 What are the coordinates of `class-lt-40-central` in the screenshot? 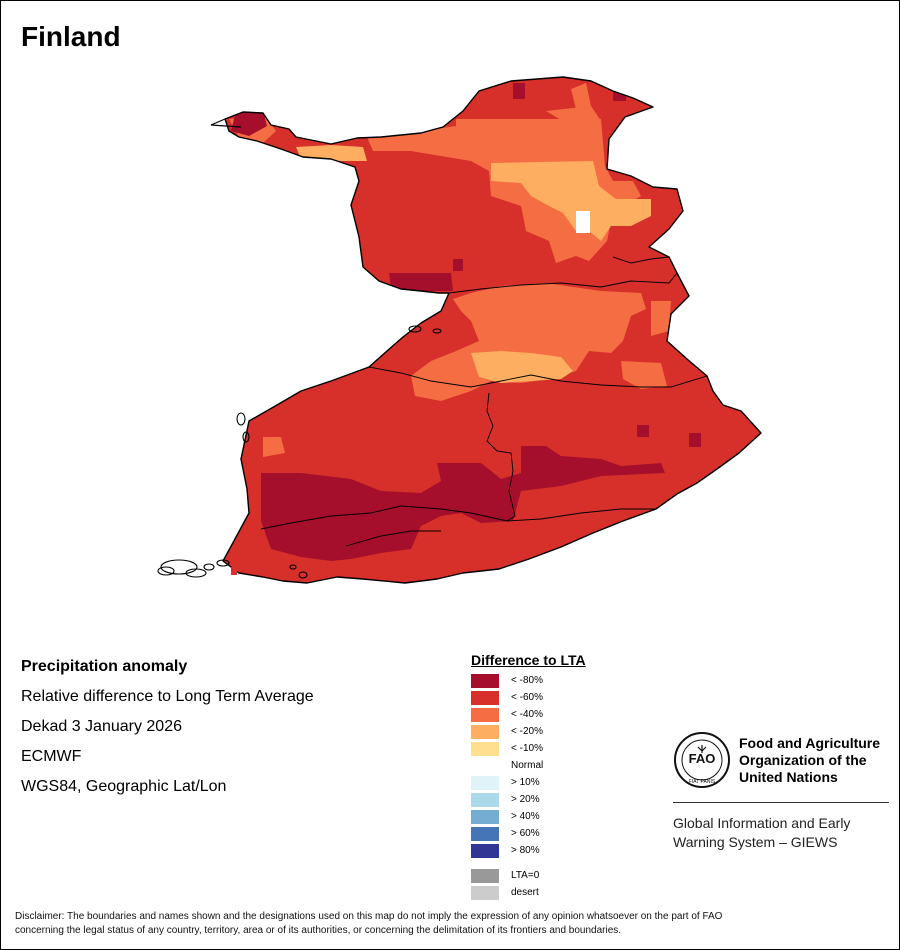 It's located at (528, 342).